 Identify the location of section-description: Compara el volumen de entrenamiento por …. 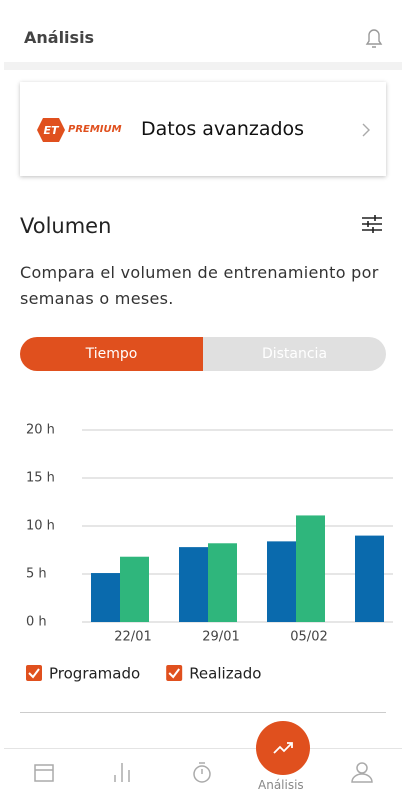
(199, 285).